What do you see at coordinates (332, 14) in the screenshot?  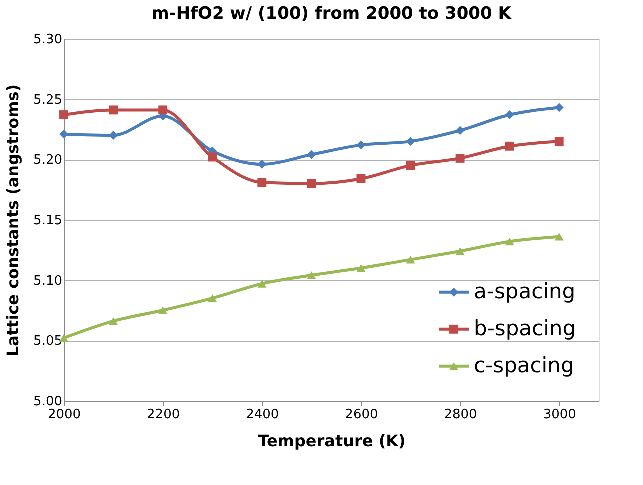 I see `chart-title: m-HfO2 w/ (100) from 2000 to 3000 K` at bounding box center [332, 14].